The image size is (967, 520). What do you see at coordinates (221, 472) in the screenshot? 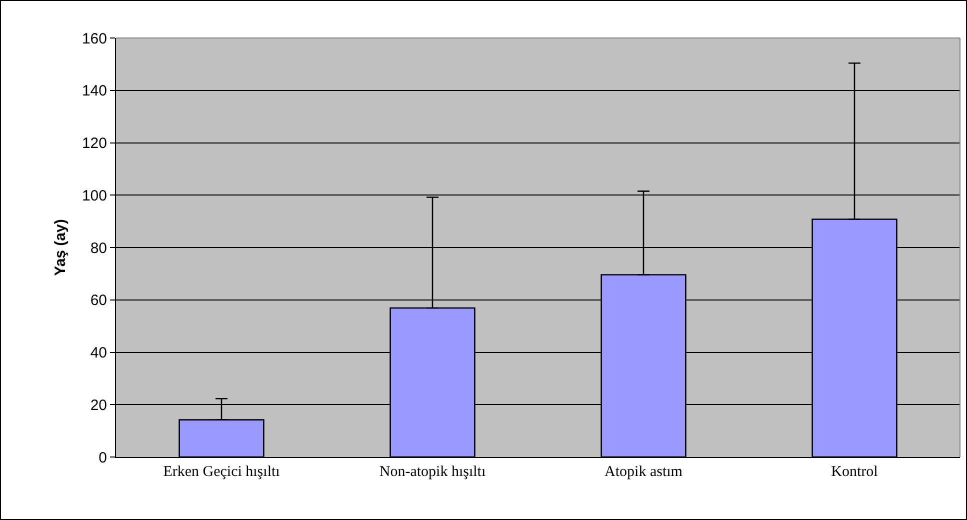
I see `x-tick-label: Erken Geçici hışıltı` at bounding box center [221, 472].